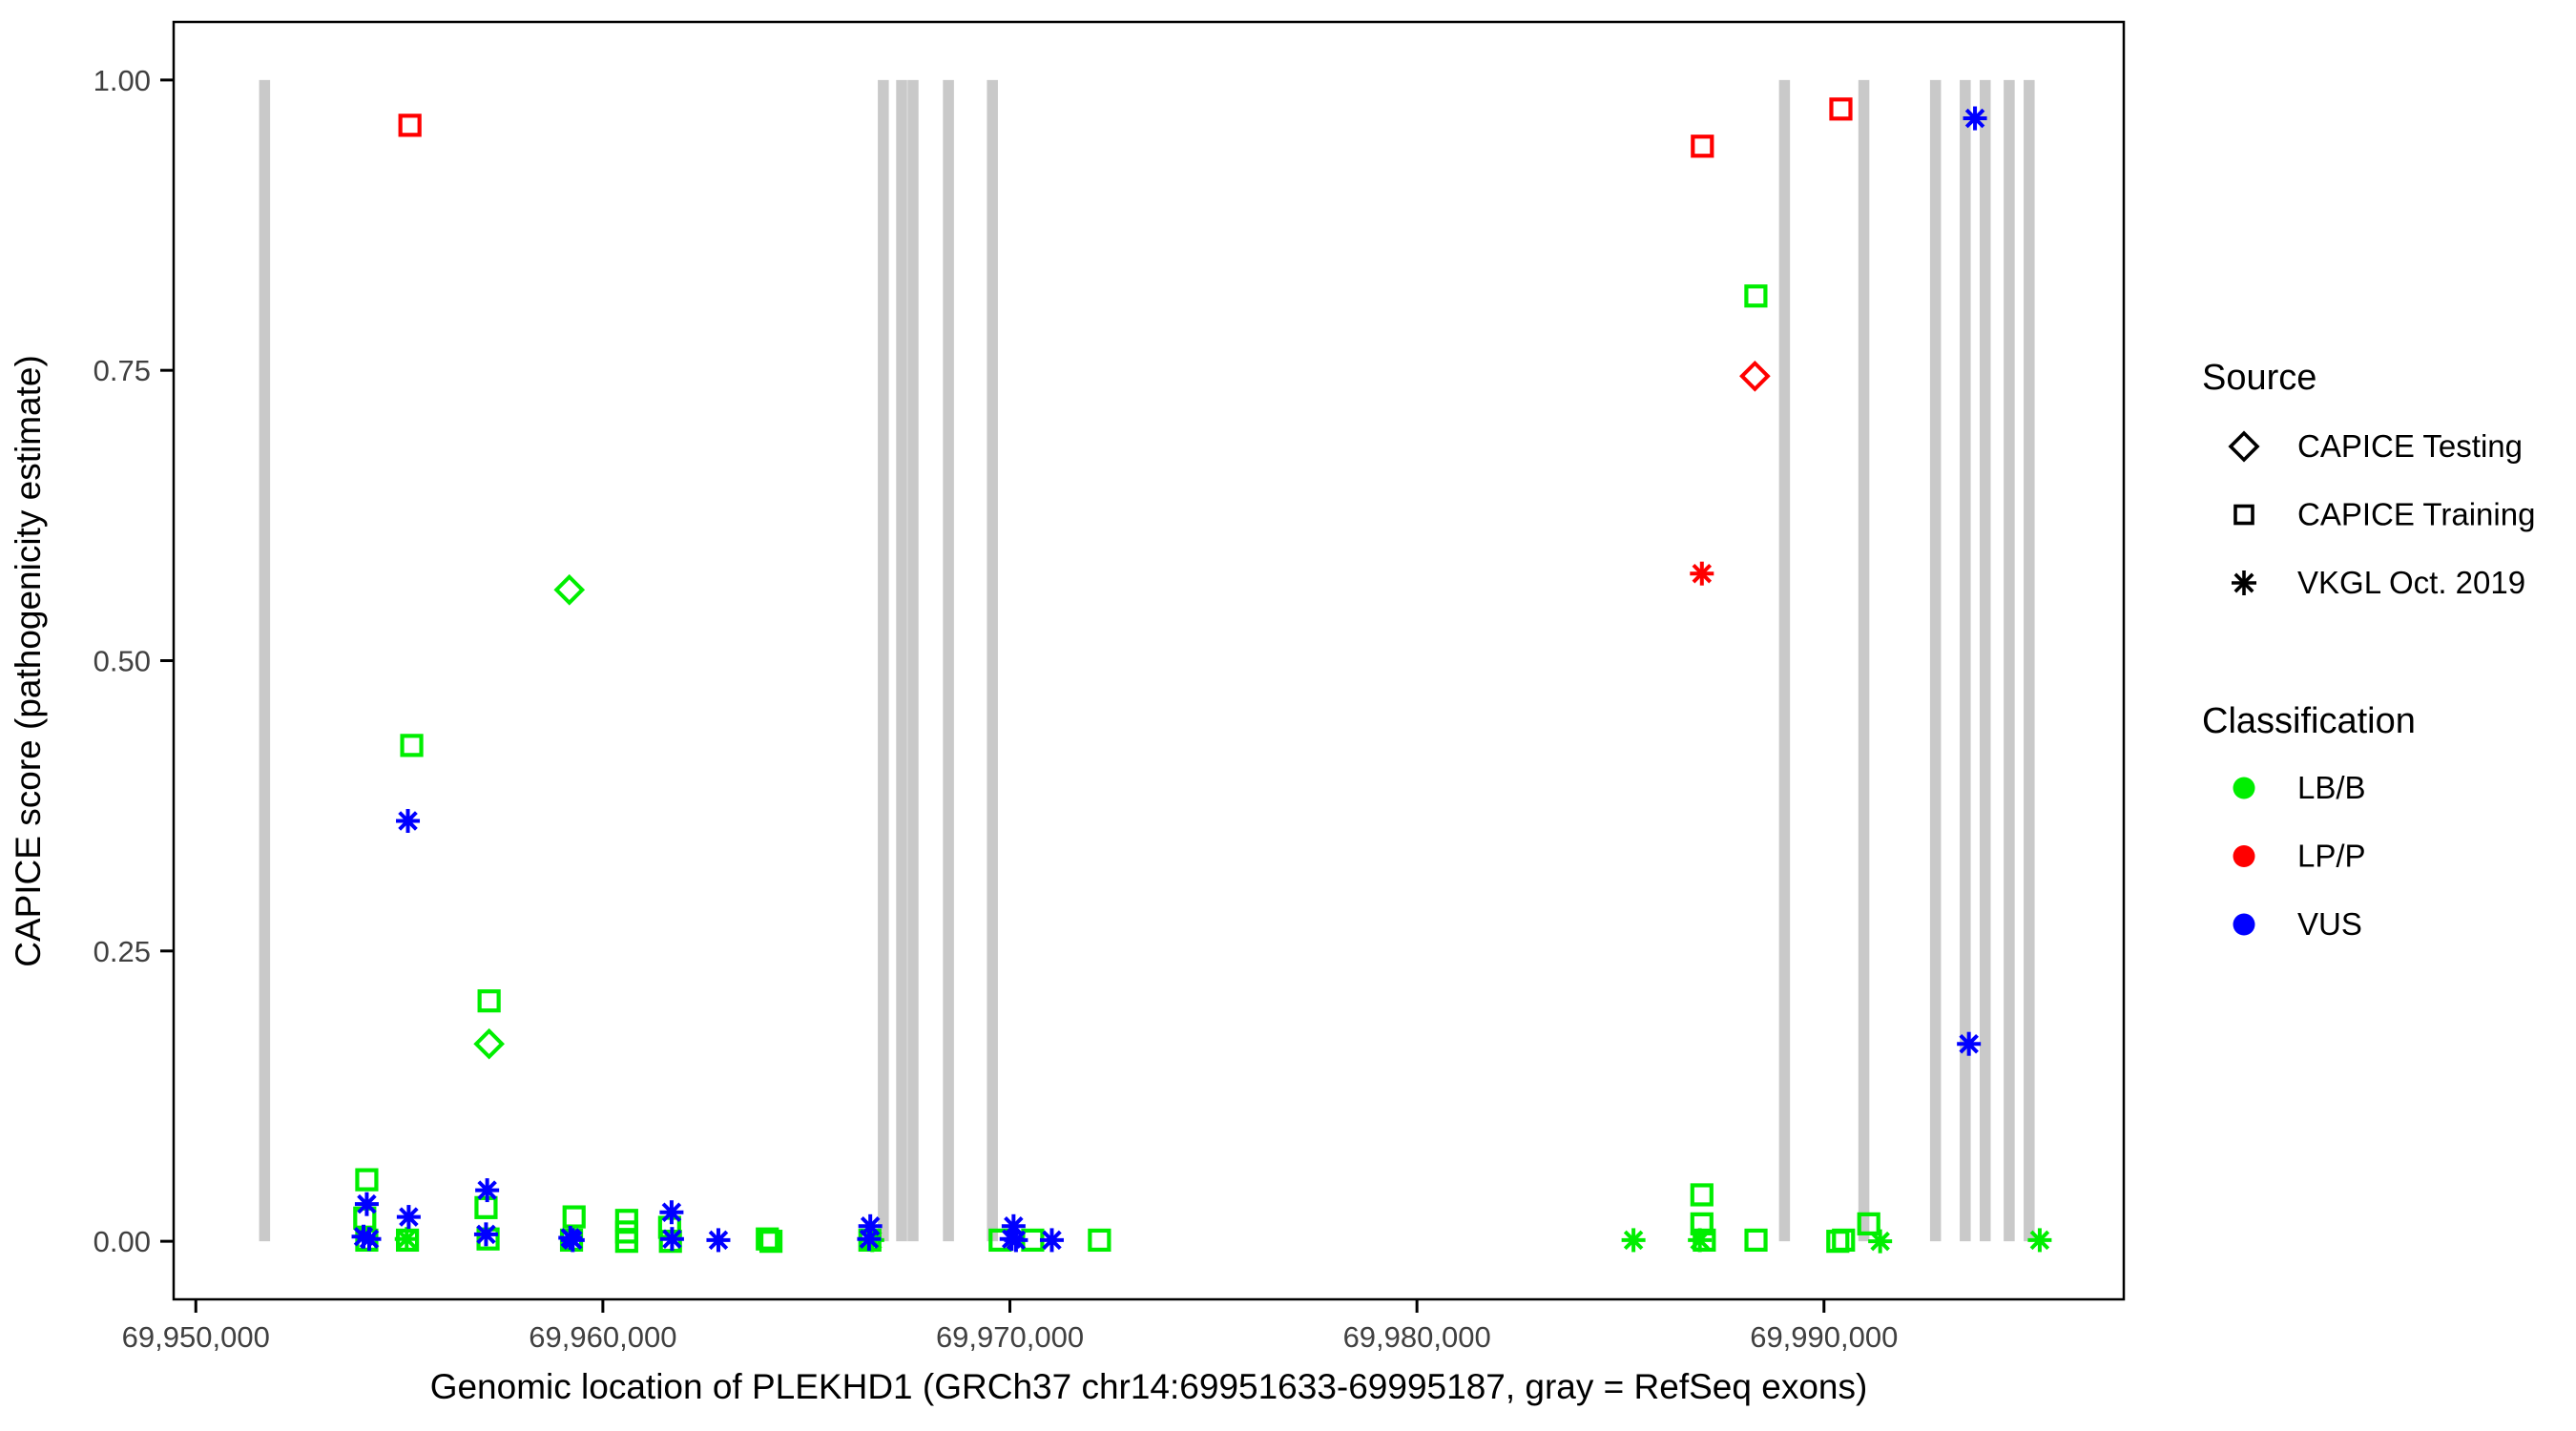 Image resolution: width=2576 pixels, height=1431 pixels. What do you see at coordinates (196, 1337) in the screenshot?
I see `x-tick-label: 69,950,000` at bounding box center [196, 1337].